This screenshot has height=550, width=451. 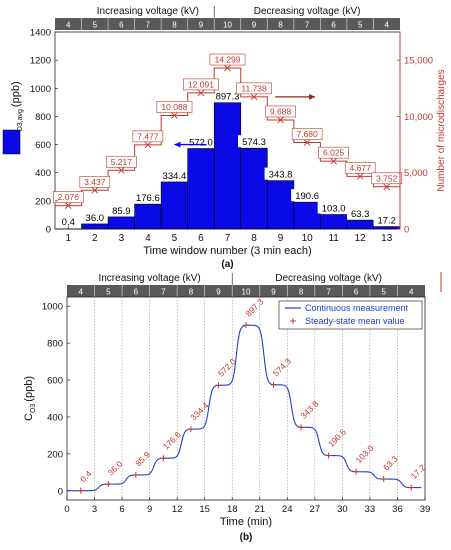 What do you see at coordinates (361, 168) in the screenshot?
I see `microdischarge-label-12: 4.677` at bounding box center [361, 168].